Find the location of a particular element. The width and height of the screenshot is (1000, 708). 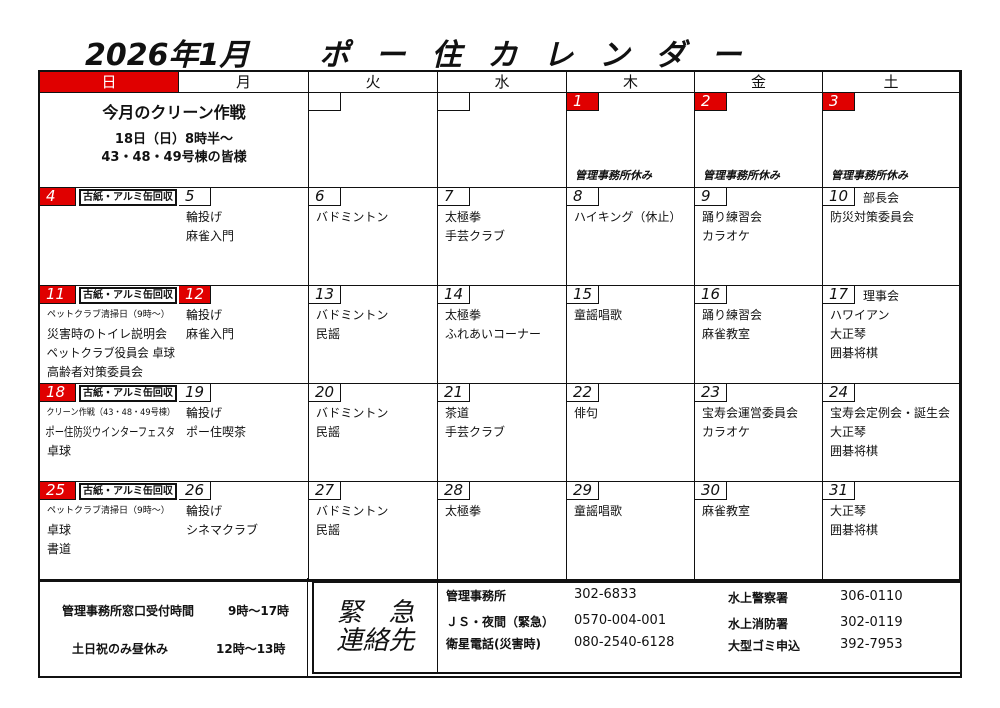

event-item: 卓球 is located at coordinates (59, 530).